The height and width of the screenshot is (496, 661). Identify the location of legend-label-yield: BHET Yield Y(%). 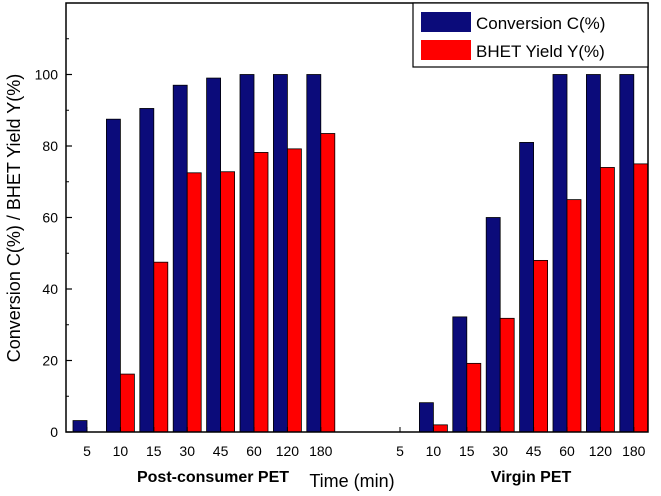
(540, 51).